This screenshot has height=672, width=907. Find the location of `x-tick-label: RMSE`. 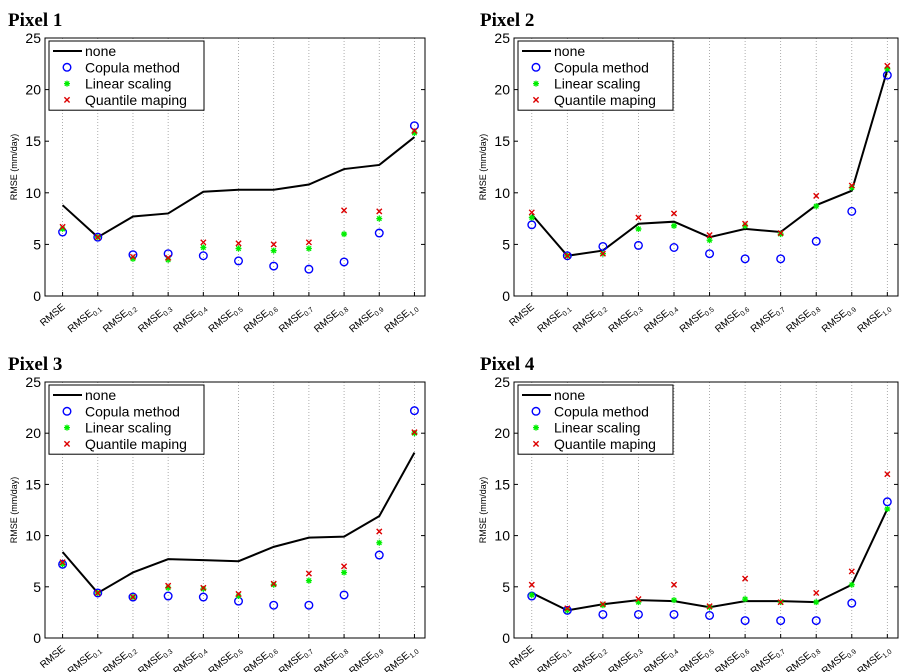

x-tick-label: RMSE is located at coordinates (52, 657).